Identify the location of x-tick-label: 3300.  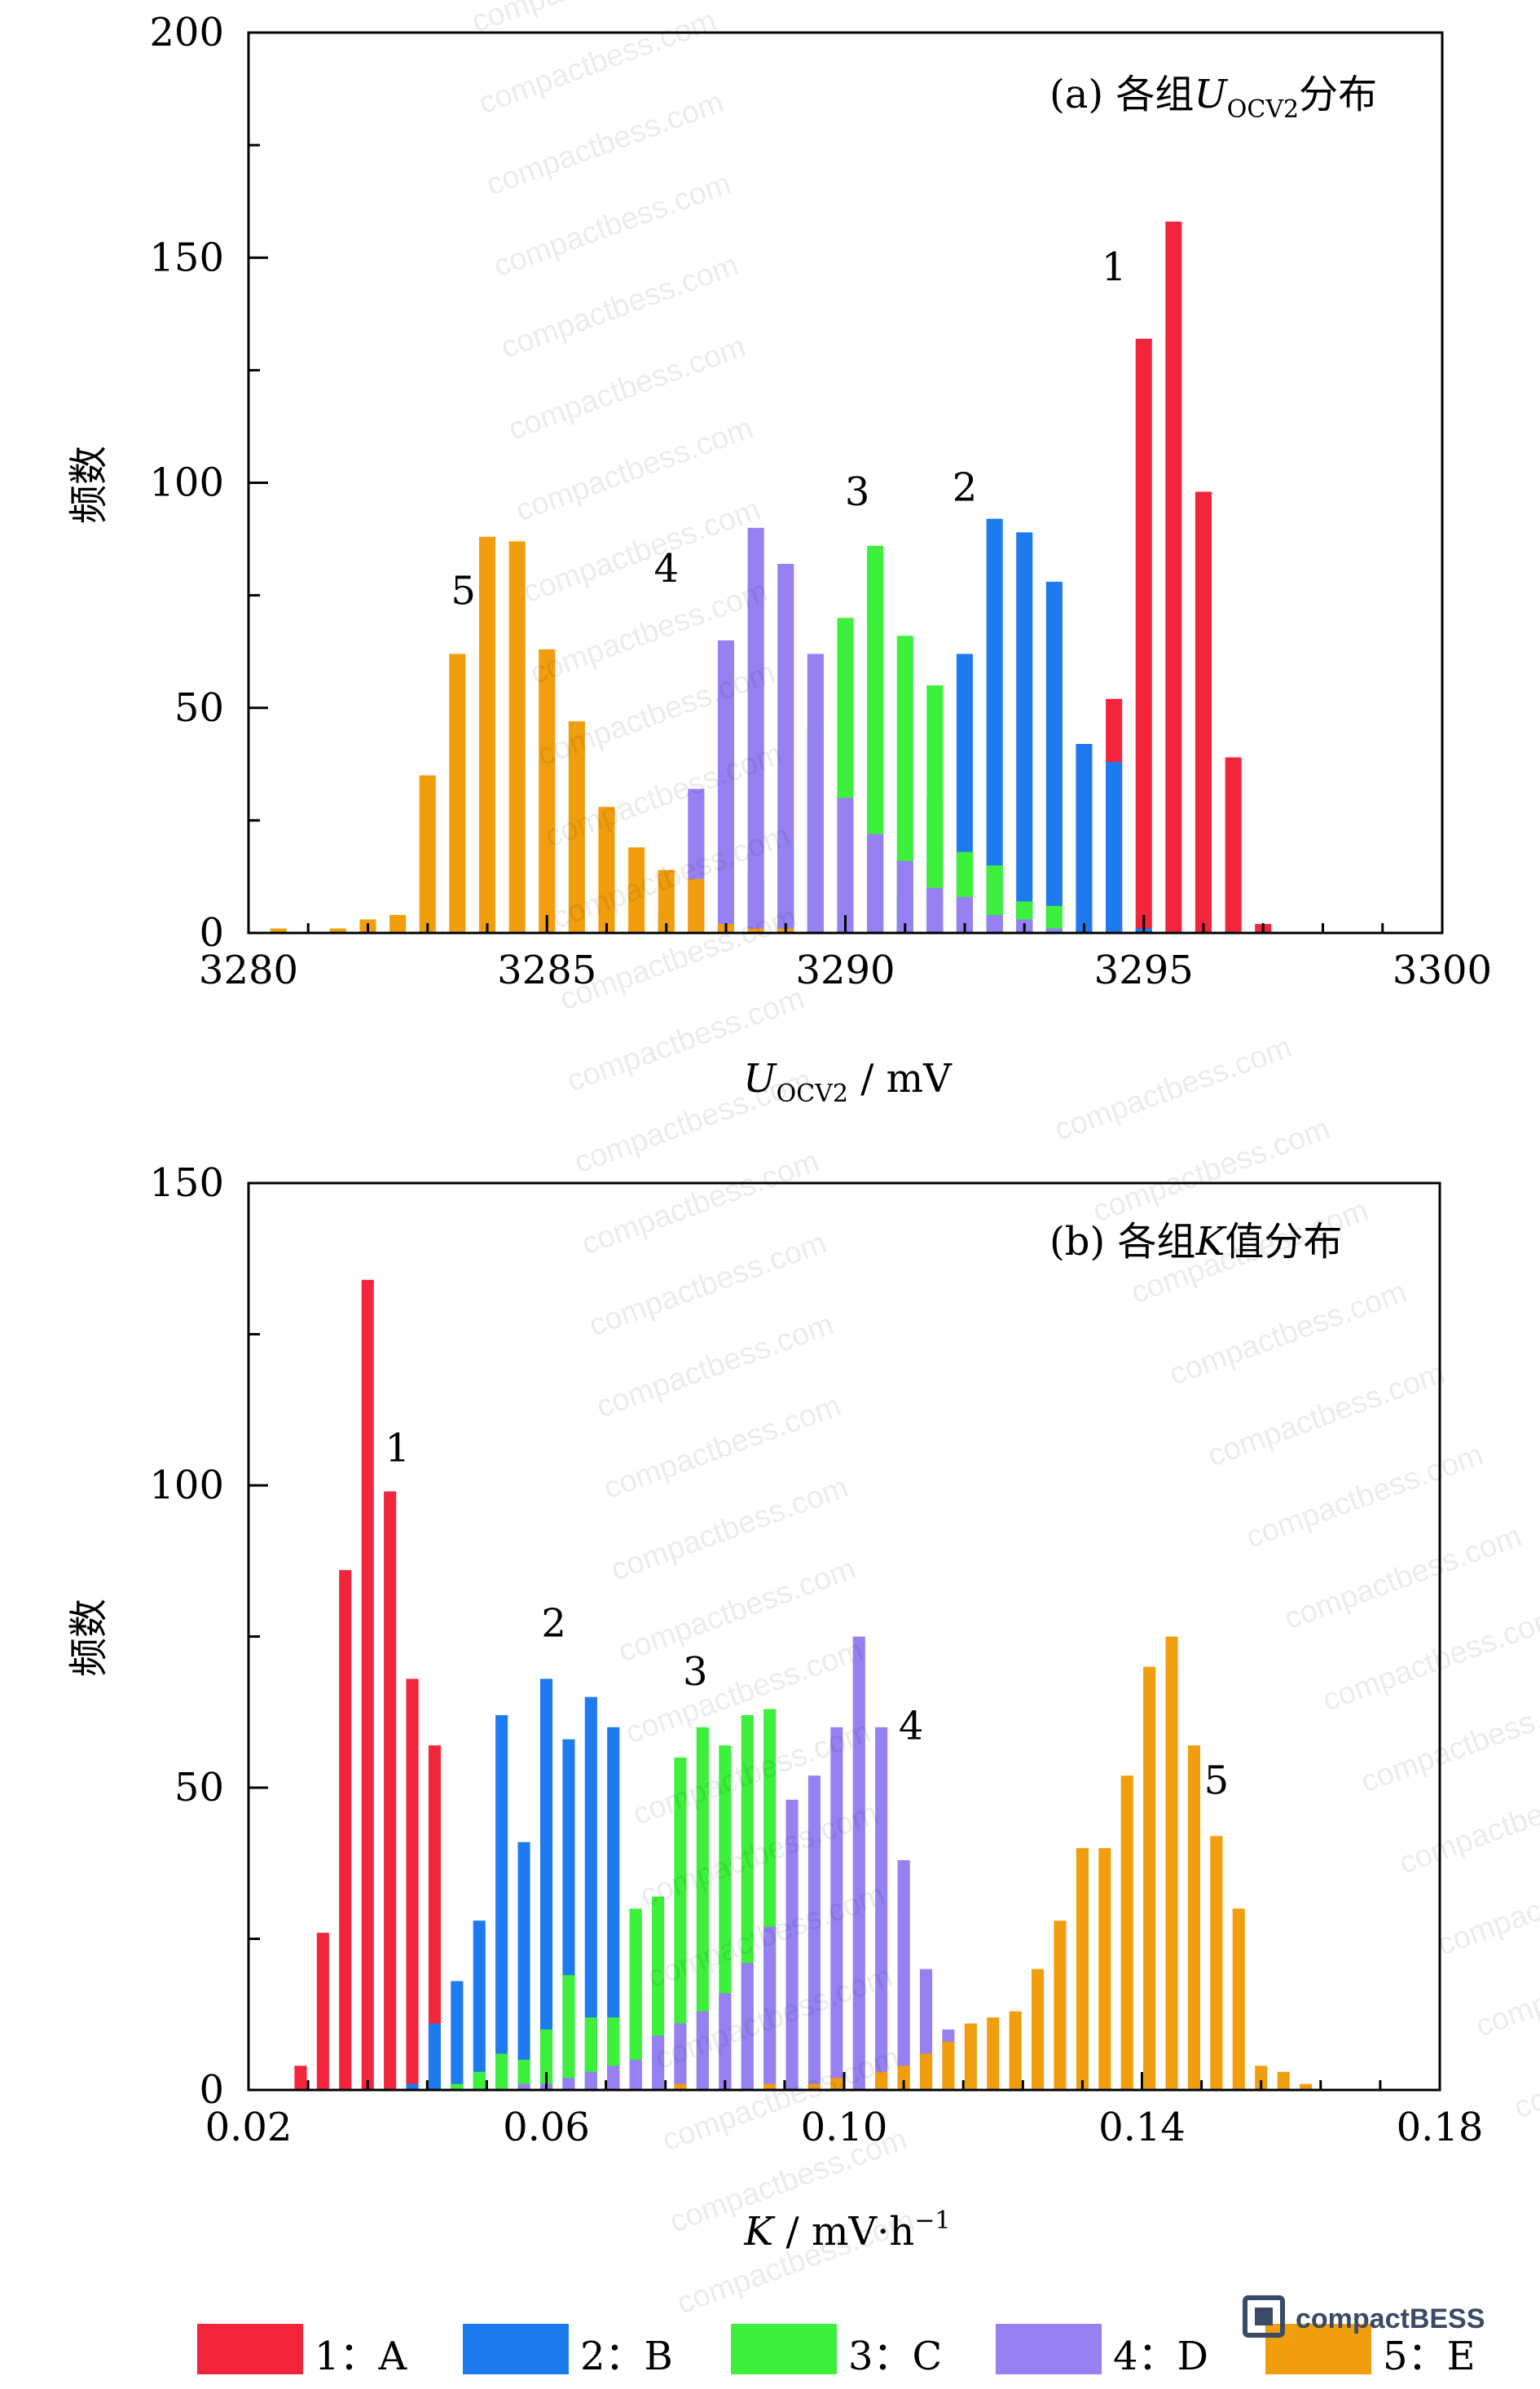
(1442, 970).